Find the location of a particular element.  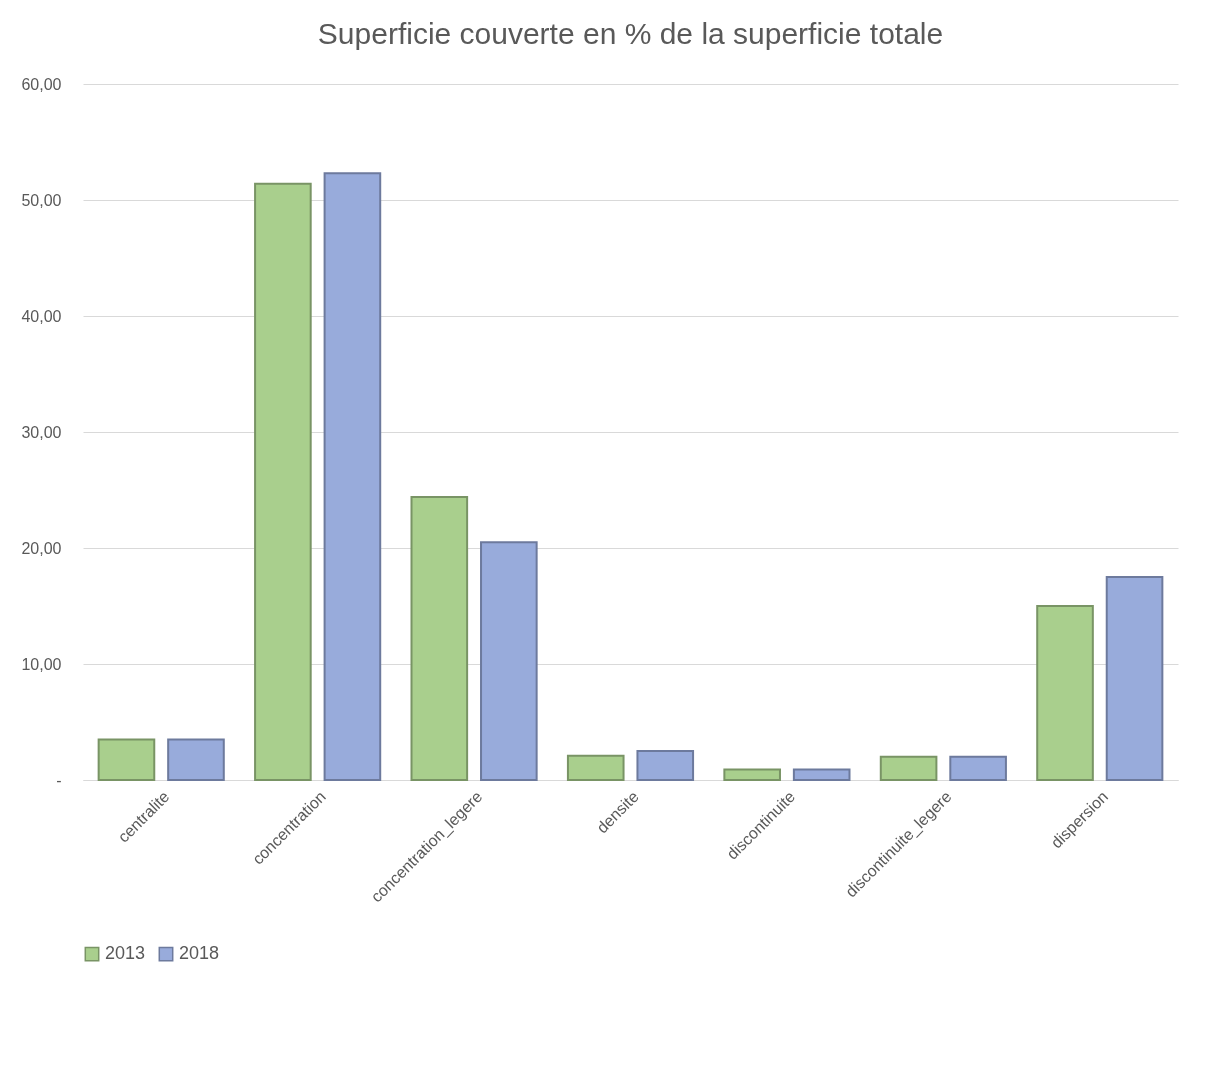

chart-title: Superficie couverte en % de la superficie totale is located at coordinates (630, 33).